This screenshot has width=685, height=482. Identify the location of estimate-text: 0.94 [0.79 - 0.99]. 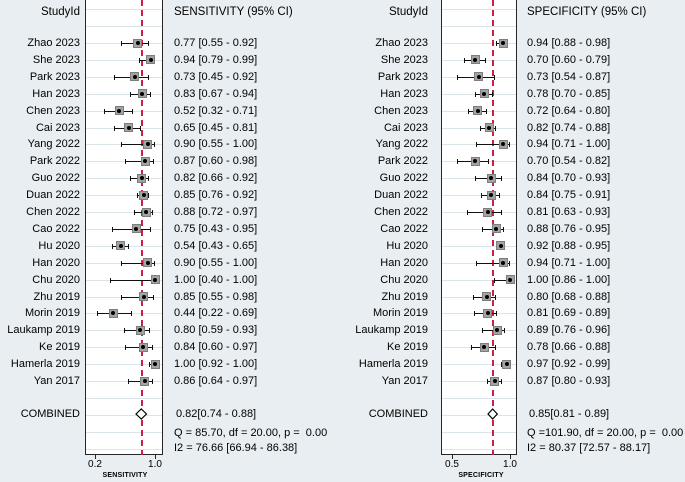
(216, 59).